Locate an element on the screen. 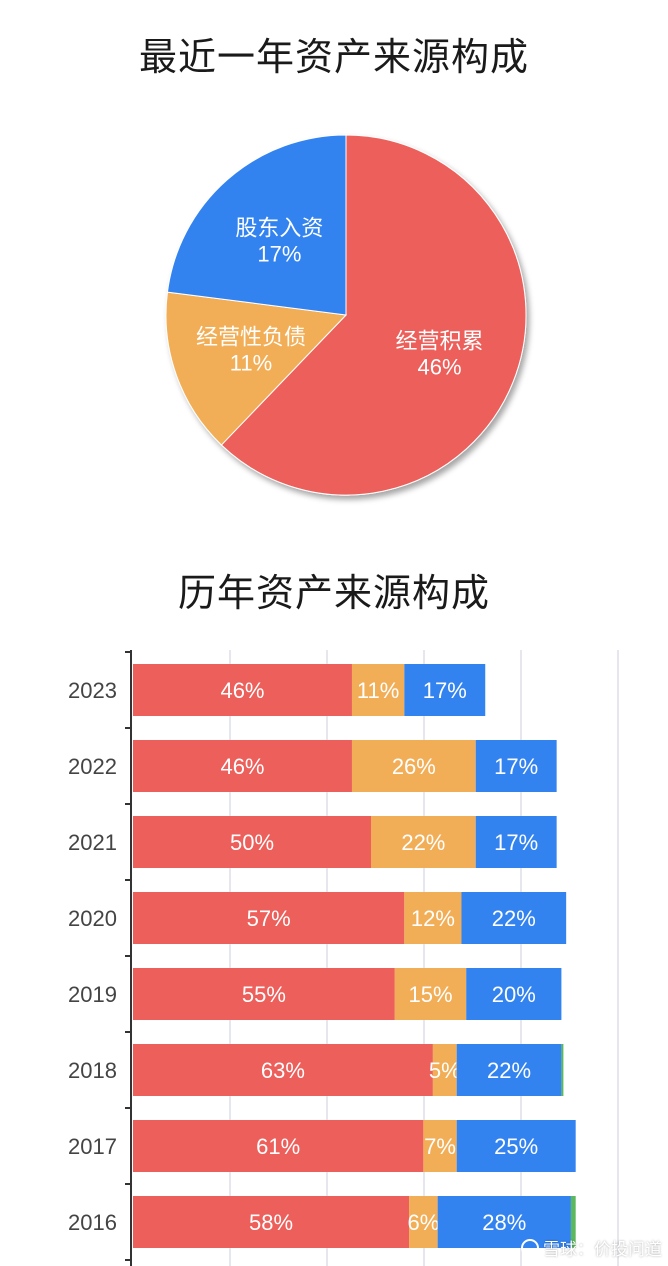 The height and width of the screenshot is (1266, 668). watermark: 雪球：价投问道 is located at coordinates (591, 1247).